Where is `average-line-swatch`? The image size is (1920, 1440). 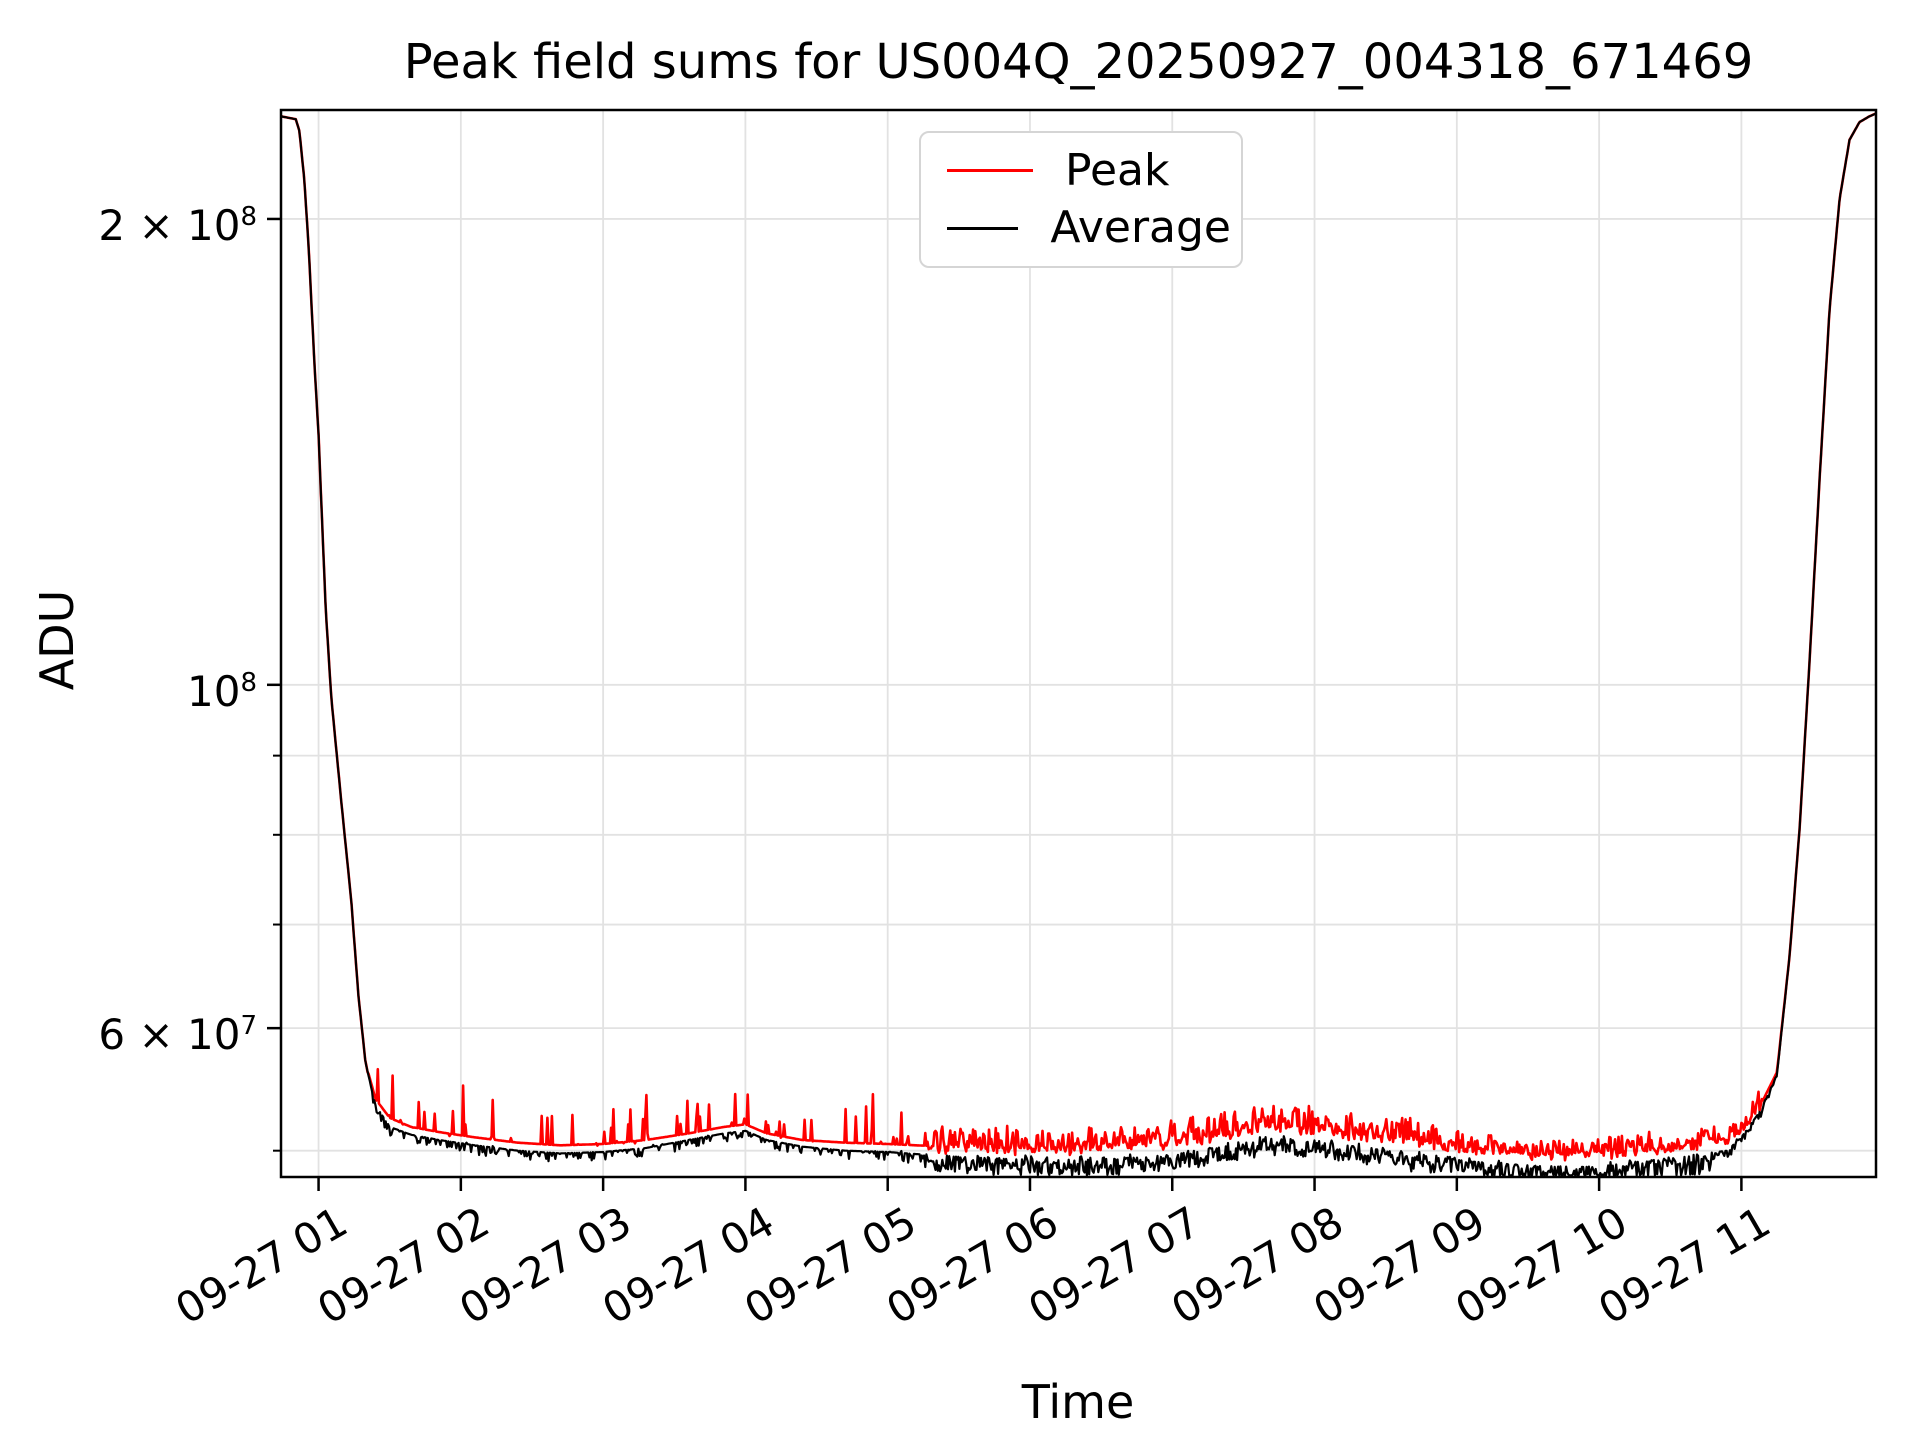 average-line-swatch is located at coordinates (983, 228).